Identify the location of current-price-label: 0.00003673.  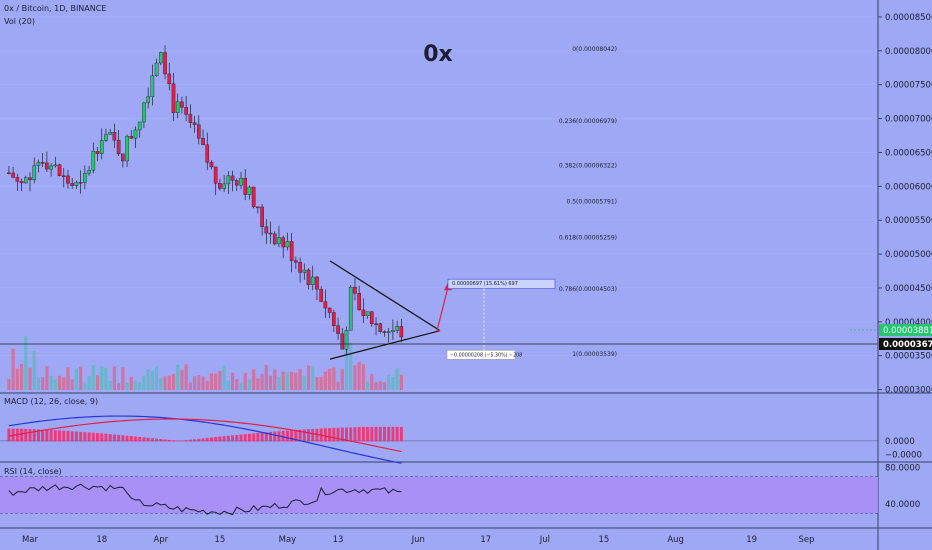
(907, 345).